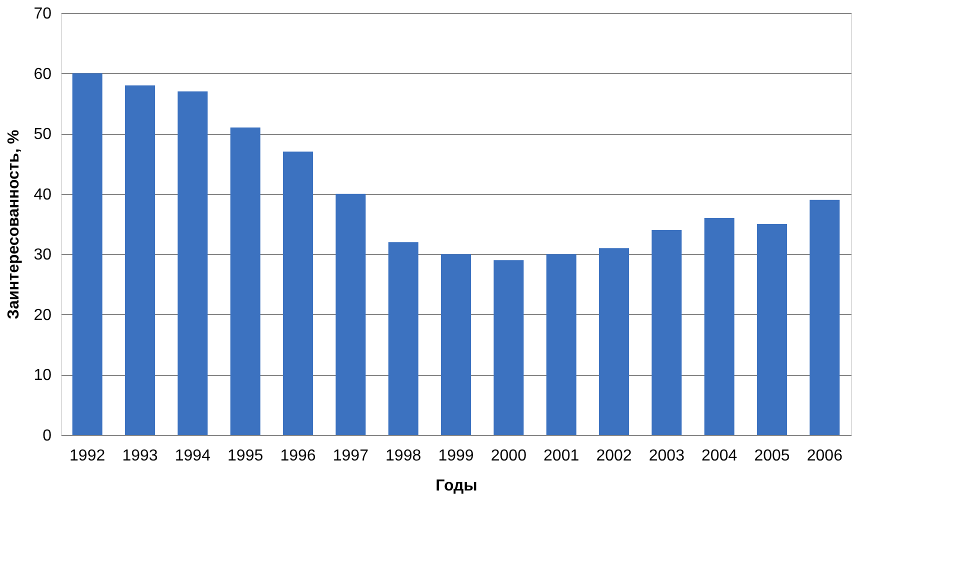 The width and height of the screenshot is (955, 579). Describe the element at coordinates (192, 456) in the screenshot. I see `x-tick-label: 1994` at that location.